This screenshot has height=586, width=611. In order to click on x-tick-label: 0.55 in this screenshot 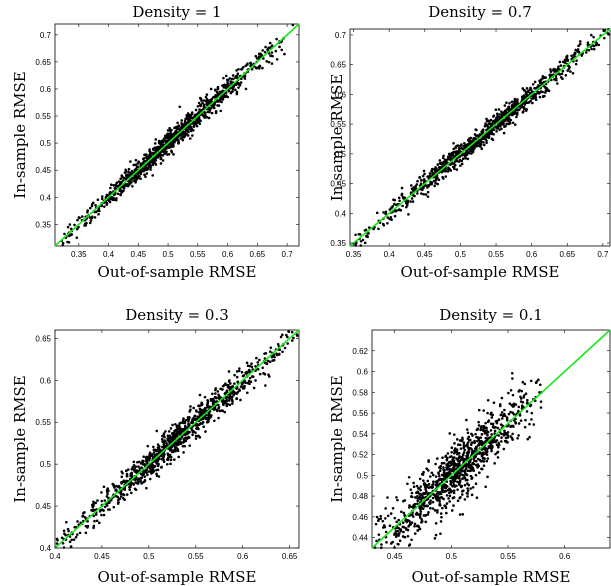, I will do `click(198, 254)`.